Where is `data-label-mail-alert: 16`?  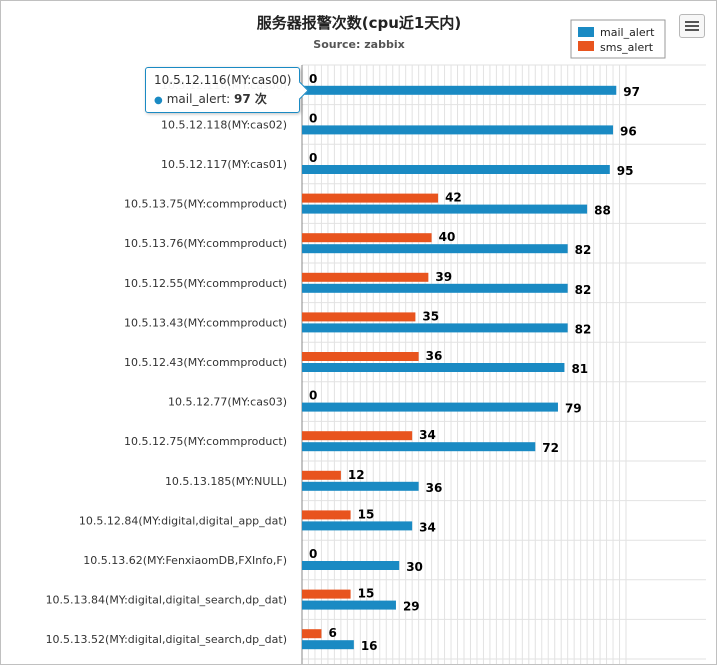 data-label-mail-alert: 16 is located at coordinates (369, 646).